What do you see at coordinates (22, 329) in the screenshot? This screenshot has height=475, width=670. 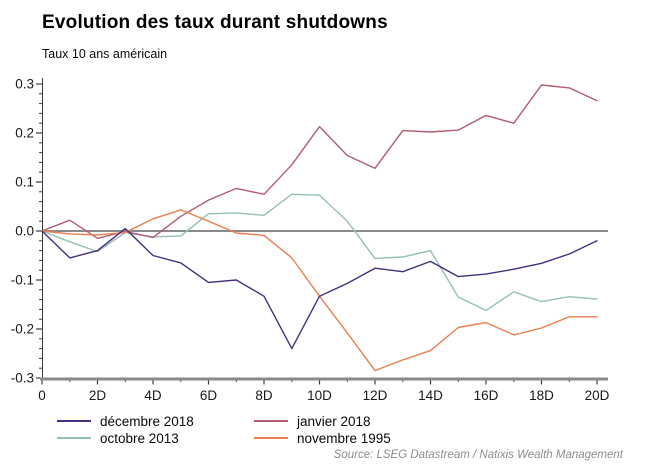 I see `y-tick-label: -0.2` at bounding box center [22, 329].